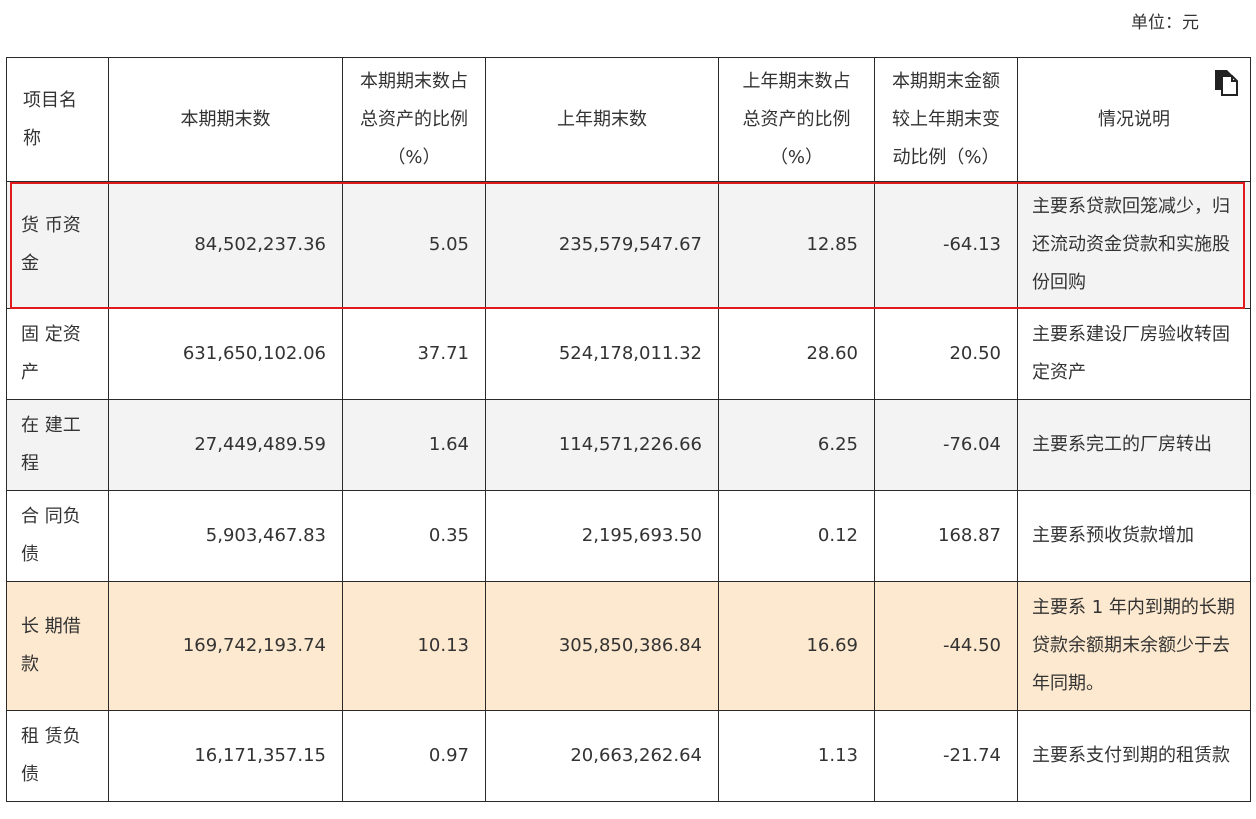 The height and width of the screenshot is (819, 1256). I want to click on header-note: 情况说明, so click(1134, 119).